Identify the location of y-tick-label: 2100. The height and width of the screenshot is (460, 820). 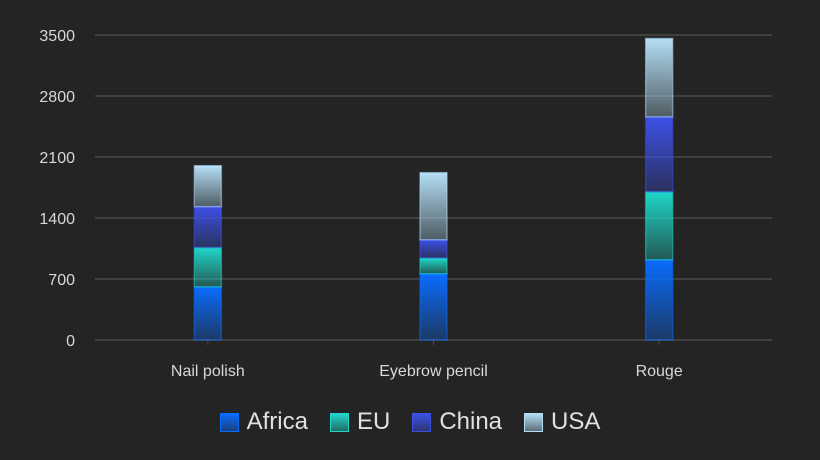
(57, 158).